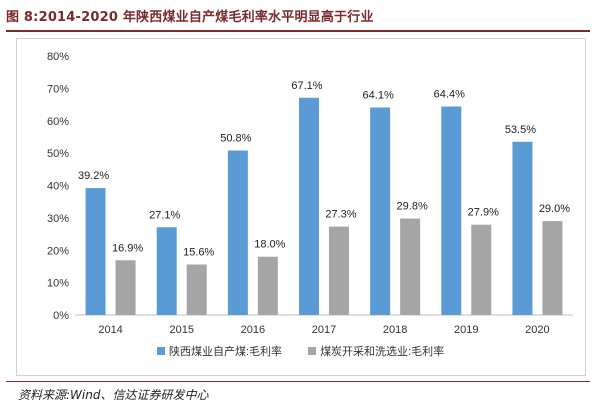 Image resolution: width=596 pixels, height=420 pixels. What do you see at coordinates (110, 330) in the screenshot?
I see `x-tick-label: 2014` at bounding box center [110, 330].